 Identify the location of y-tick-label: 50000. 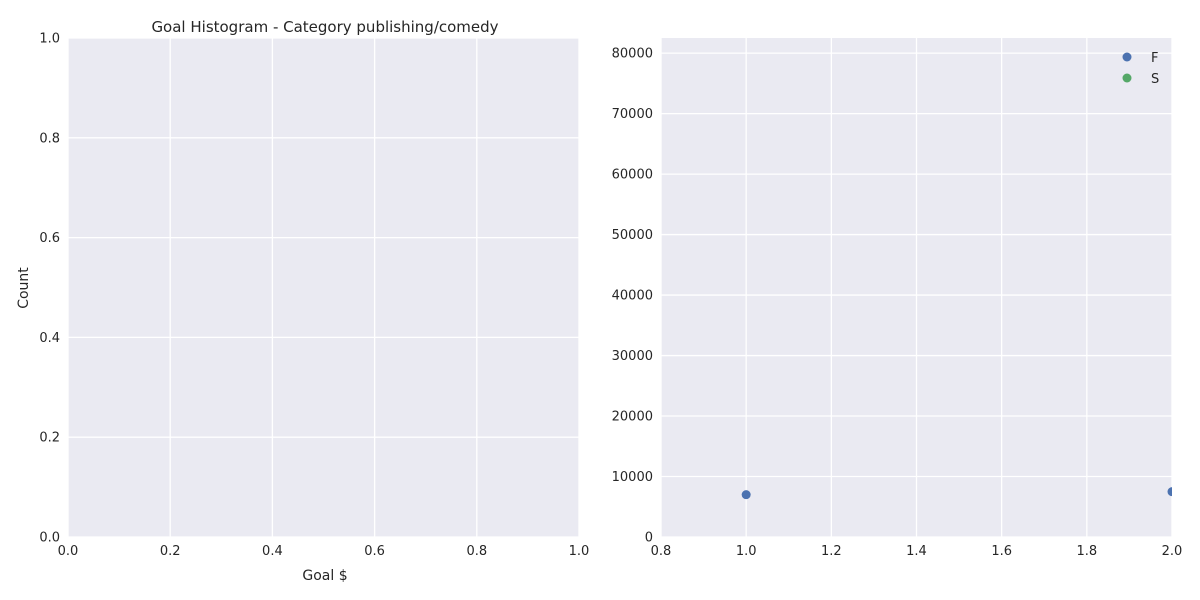
(632, 235).